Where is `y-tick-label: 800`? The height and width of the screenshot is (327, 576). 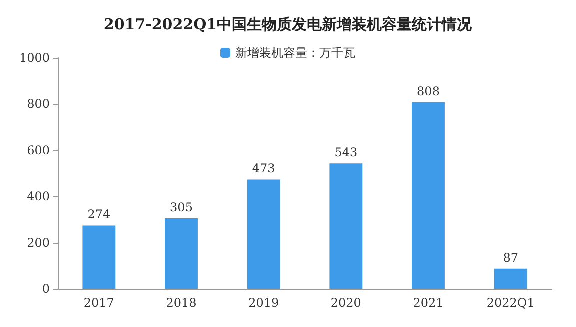 y-tick-label: 800 is located at coordinates (38, 104).